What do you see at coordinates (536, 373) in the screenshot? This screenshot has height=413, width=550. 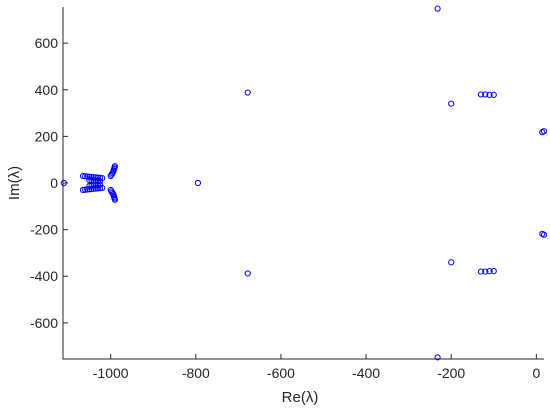 I see `x-tick-label: 0` at bounding box center [536, 373].